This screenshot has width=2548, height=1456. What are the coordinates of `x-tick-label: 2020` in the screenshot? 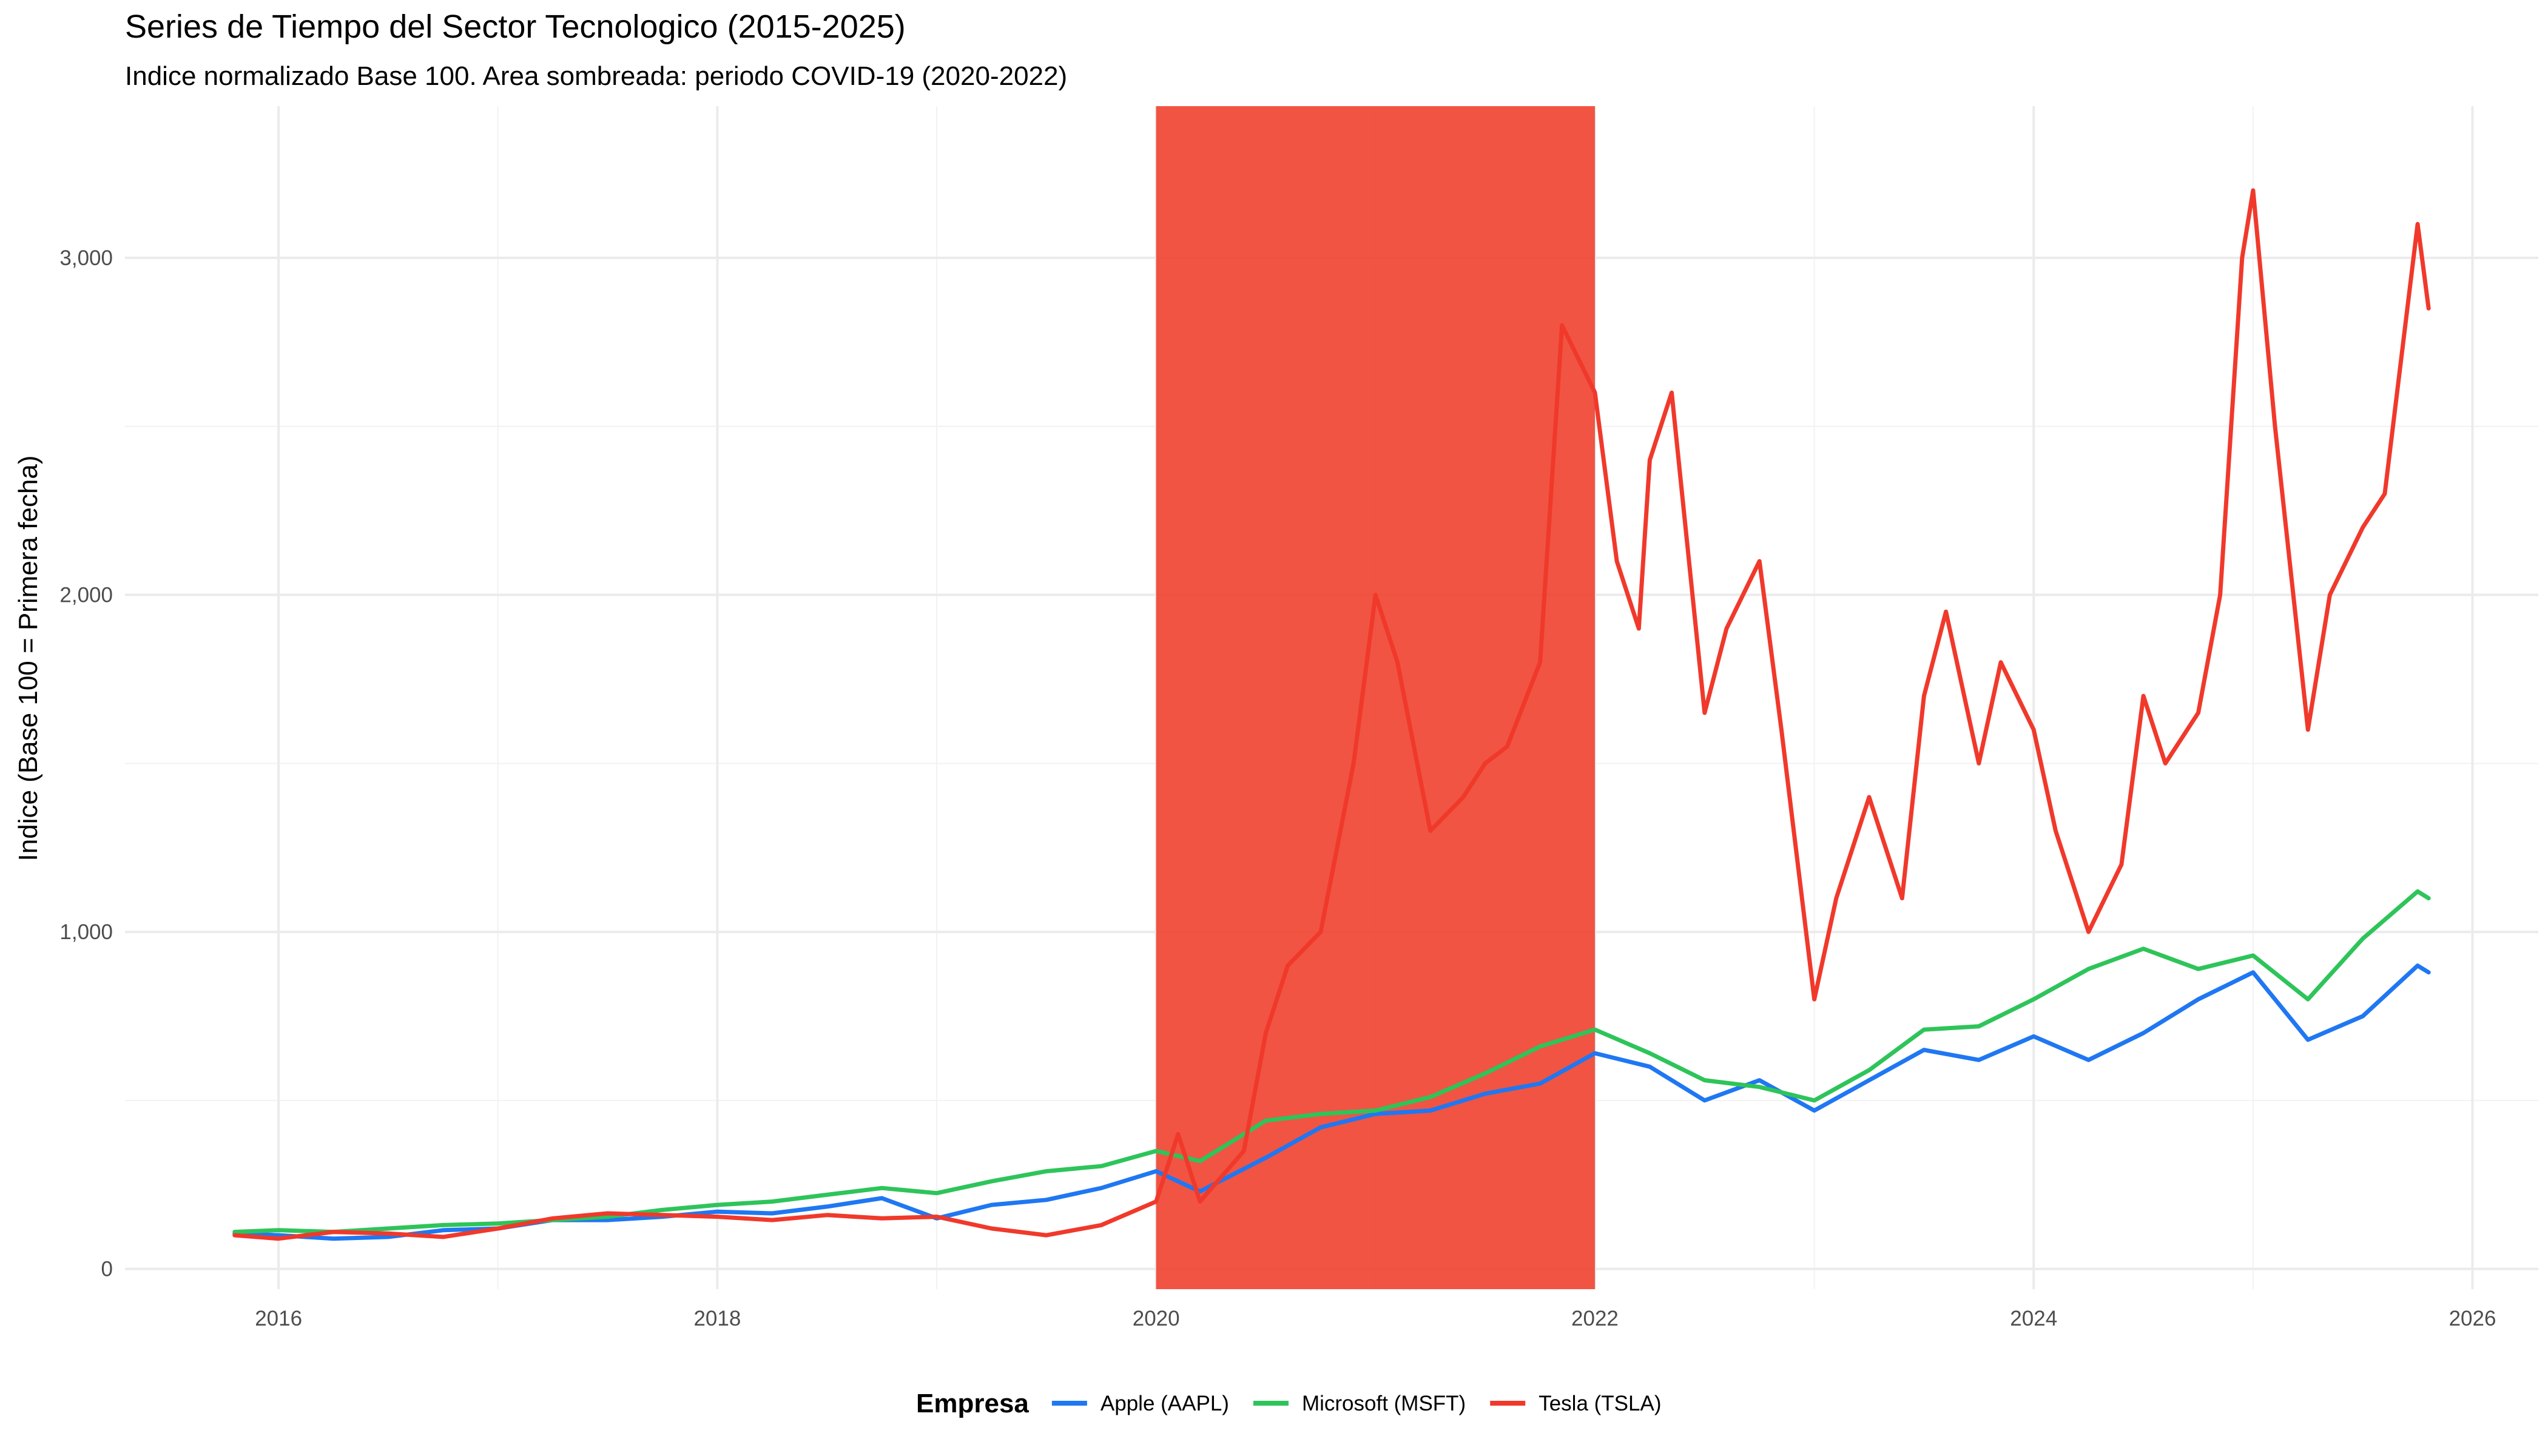 It's located at (1156, 1318).